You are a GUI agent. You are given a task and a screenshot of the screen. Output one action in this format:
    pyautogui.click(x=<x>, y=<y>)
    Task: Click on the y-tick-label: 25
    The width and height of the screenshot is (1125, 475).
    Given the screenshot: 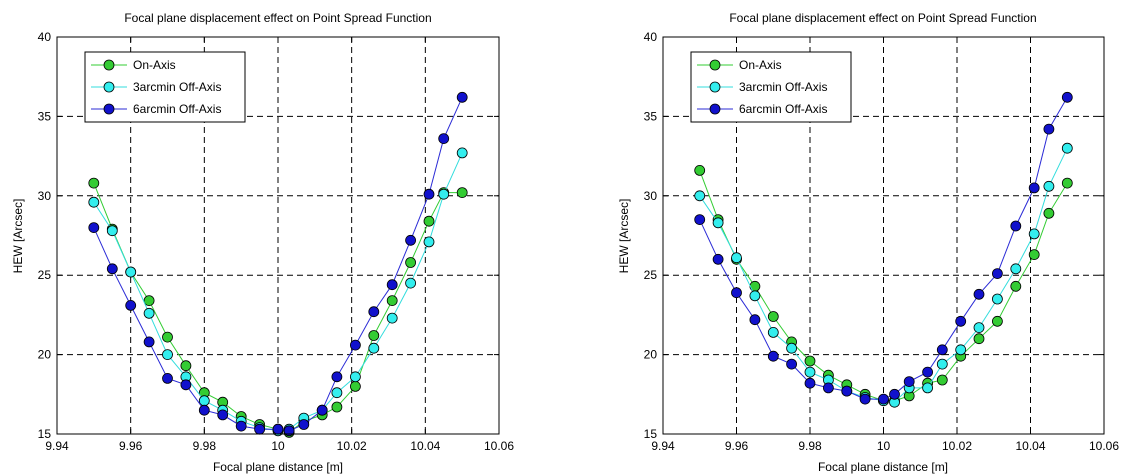 What is the action you would take?
    pyautogui.click(x=651, y=275)
    